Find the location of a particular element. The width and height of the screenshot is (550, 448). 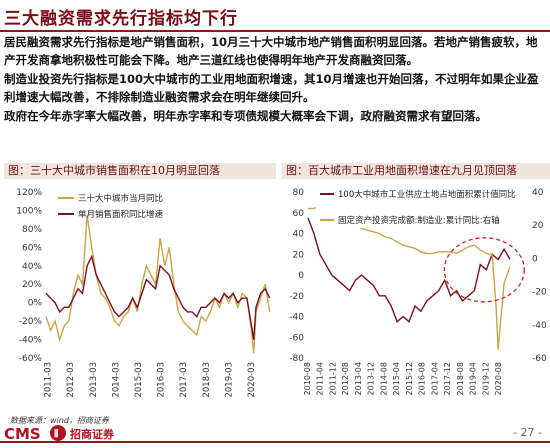

right-y-tick-right: 40 is located at coordinates (538, 193).